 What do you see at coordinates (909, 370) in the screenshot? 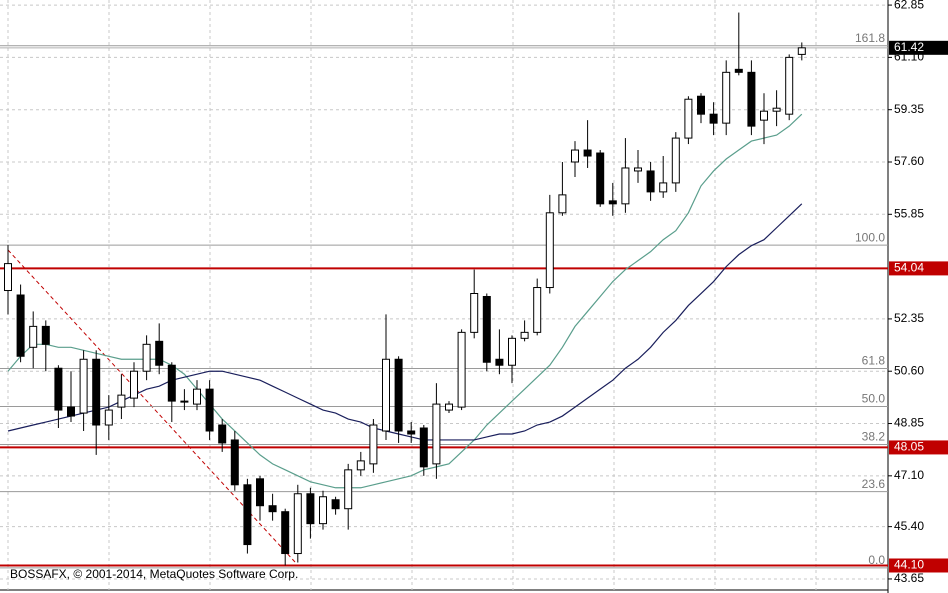
I see `y-tick-label: 50.60` at bounding box center [909, 370].